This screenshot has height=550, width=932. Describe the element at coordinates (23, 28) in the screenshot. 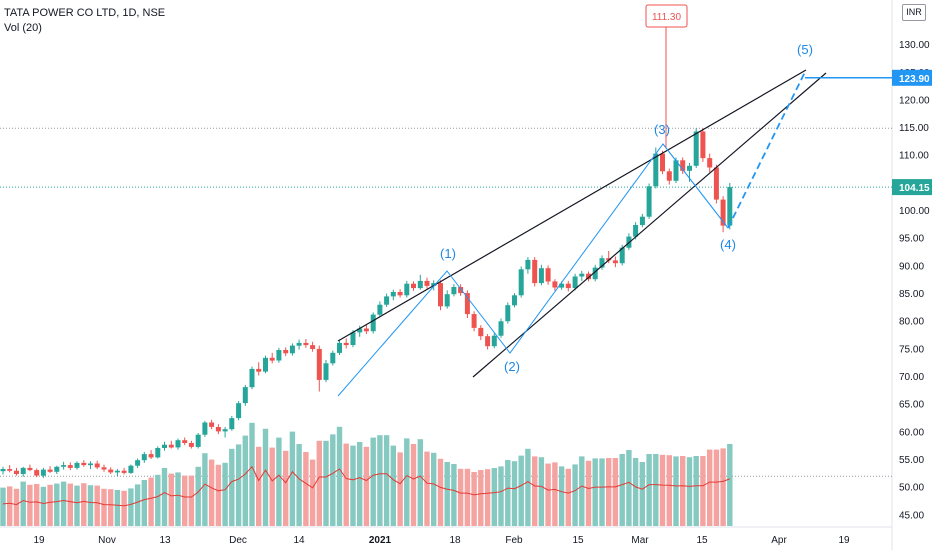

I see `volume-indicator-label: Vol (20)` at that location.